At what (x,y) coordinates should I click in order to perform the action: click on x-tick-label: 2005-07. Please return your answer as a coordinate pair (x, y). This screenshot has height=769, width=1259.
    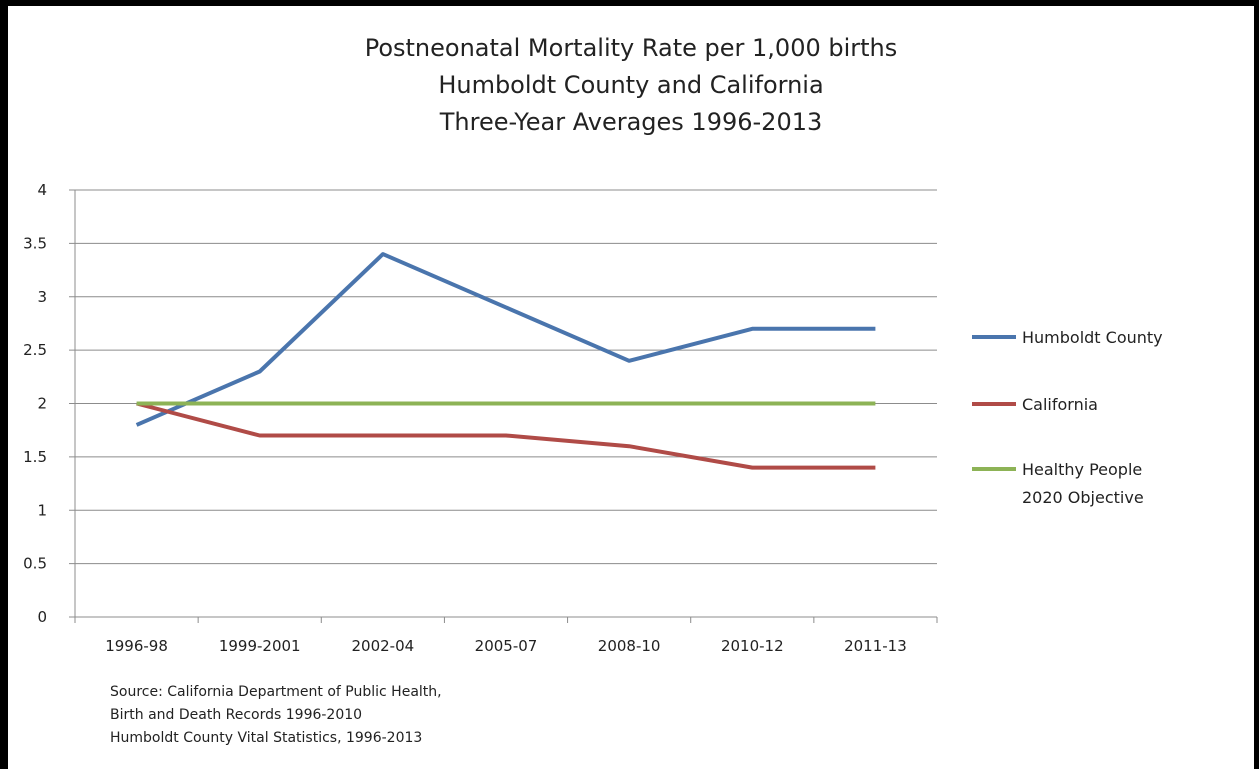
    Looking at the image, I should click on (506, 646).